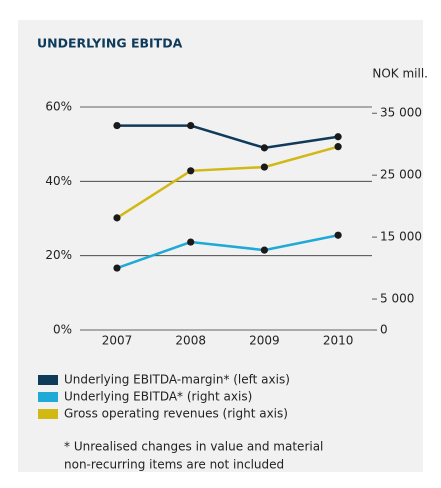 The image size is (441, 488). What do you see at coordinates (58, 181) in the screenshot?
I see `y-tick-label: 40%` at bounding box center [58, 181].